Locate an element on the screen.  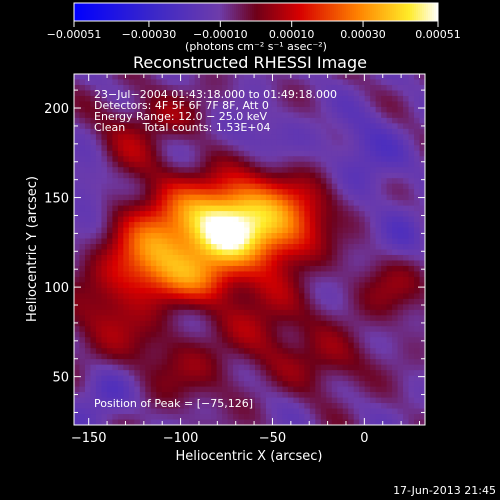
timestamp: 17-Jun-2013 21:45 is located at coordinates (444, 490).